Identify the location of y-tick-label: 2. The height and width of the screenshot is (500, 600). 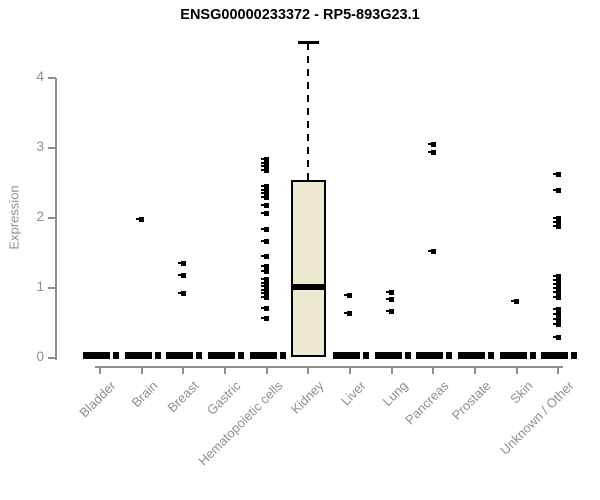
(40, 216).